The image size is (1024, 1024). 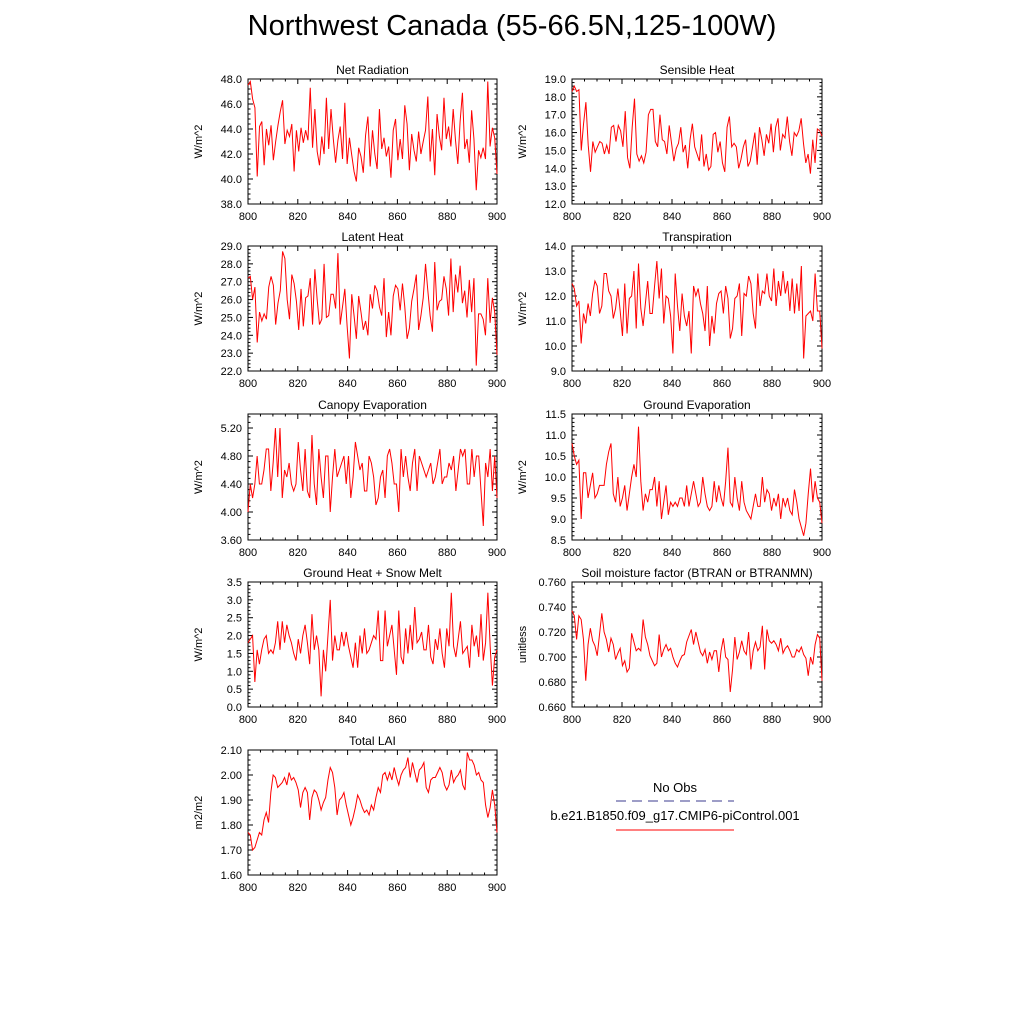 What do you see at coordinates (558, 499) in the screenshot?
I see `y-tick-label: 9.5` at bounding box center [558, 499].